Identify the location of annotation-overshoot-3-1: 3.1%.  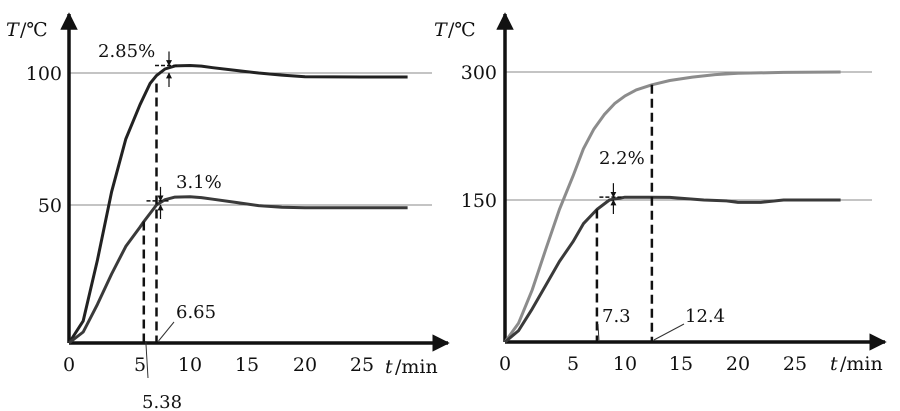
(199, 182).